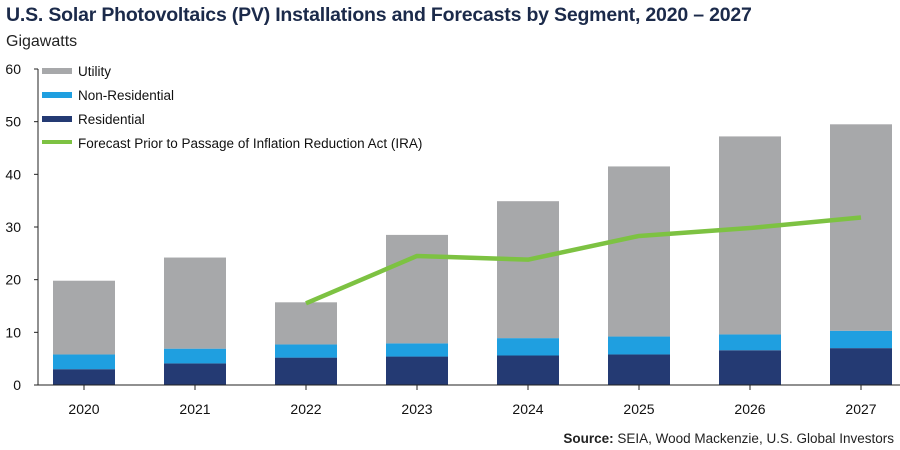 Image resolution: width=900 pixels, height=450 pixels. Describe the element at coordinates (417, 289) in the screenshot. I see `bar-utility-2023` at that location.